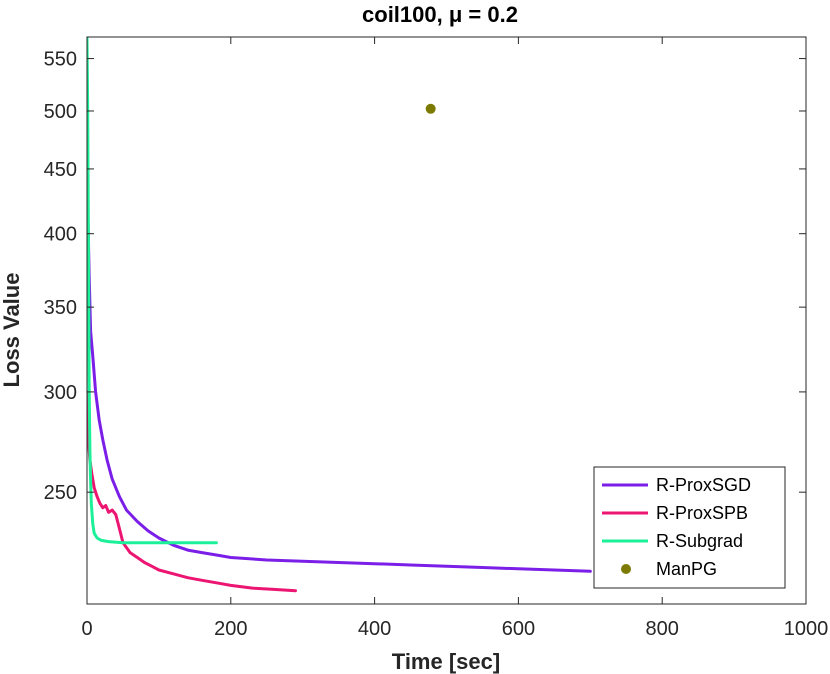  I want to click on y-tick-label: 450, so click(60, 170).